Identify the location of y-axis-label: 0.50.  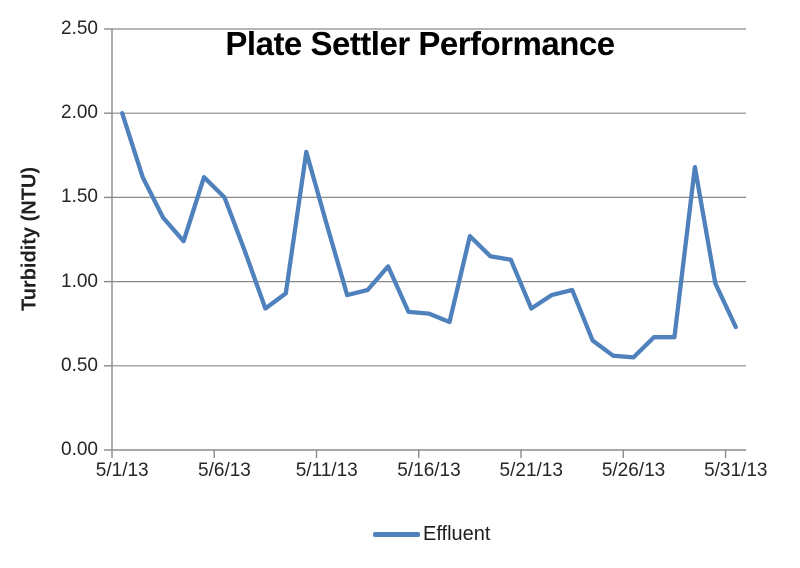
(79, 365).